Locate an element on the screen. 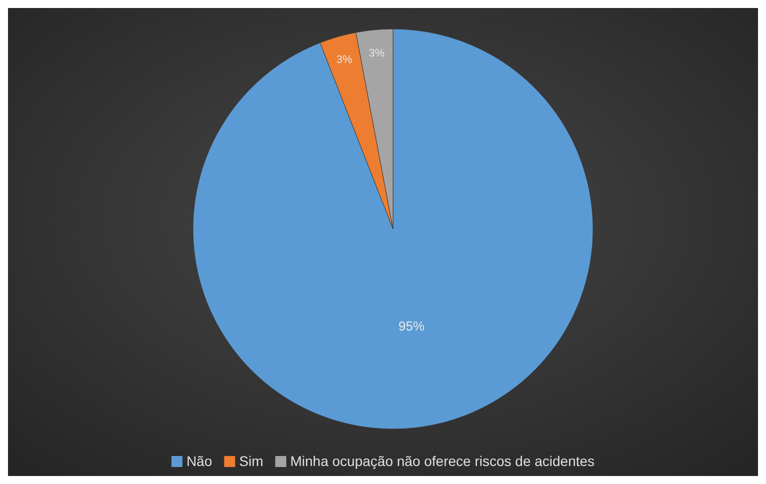  slice-label: Não is located at coordinates (199, 461).